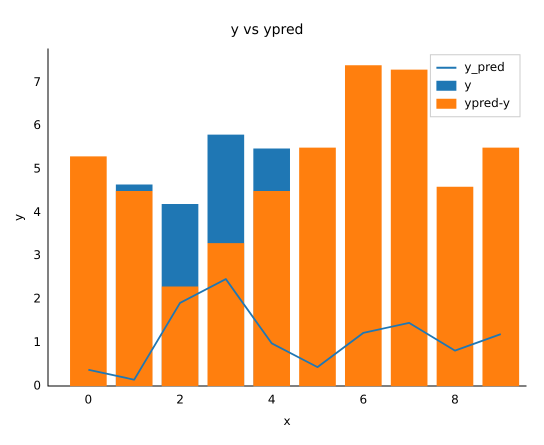 The height and width of the screenshot is (445, 544). I want to click on y-tick-label: 7, so click(37, 81).